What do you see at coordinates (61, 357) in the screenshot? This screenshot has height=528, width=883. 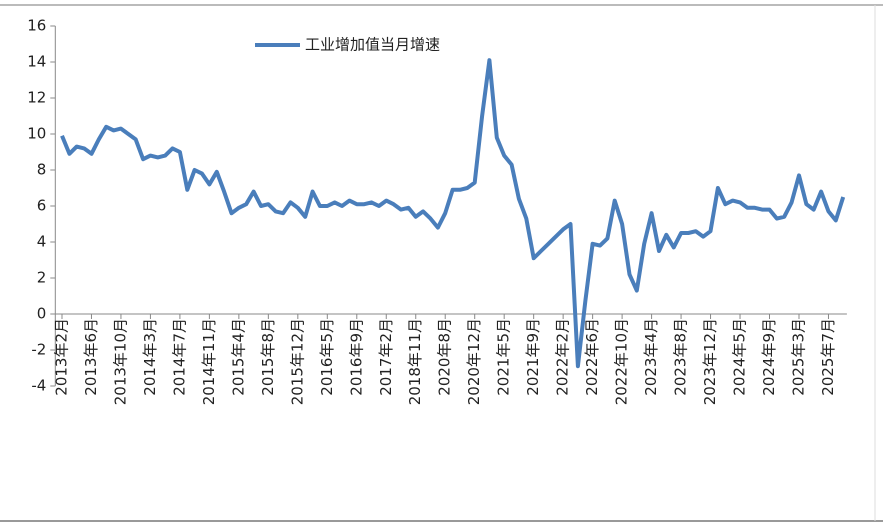 I see `x-tick-label: 2013年2月` at bounding box center [61, 357].